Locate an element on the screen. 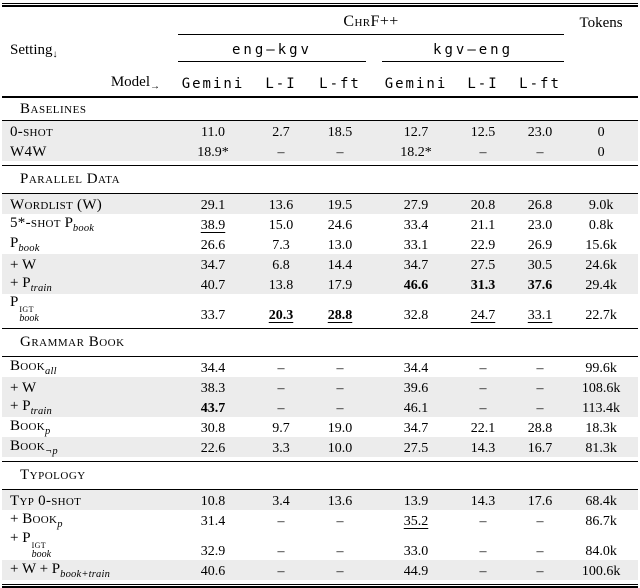 This screenshot has width=640, height=588. label-text: + P is located at coordinates (20, 406).